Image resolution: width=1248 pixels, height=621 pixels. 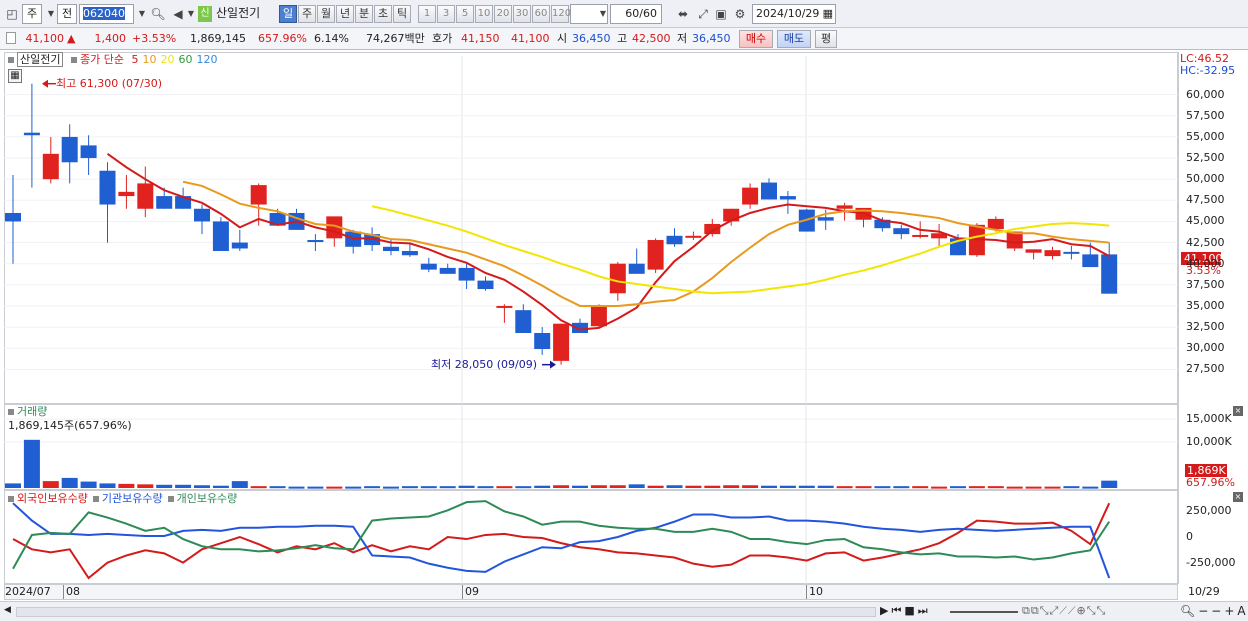 What do you see at coordinates (307, 14) in the screenshot?
I see `tab-period-1: 주` at bounding box center [307, 14].